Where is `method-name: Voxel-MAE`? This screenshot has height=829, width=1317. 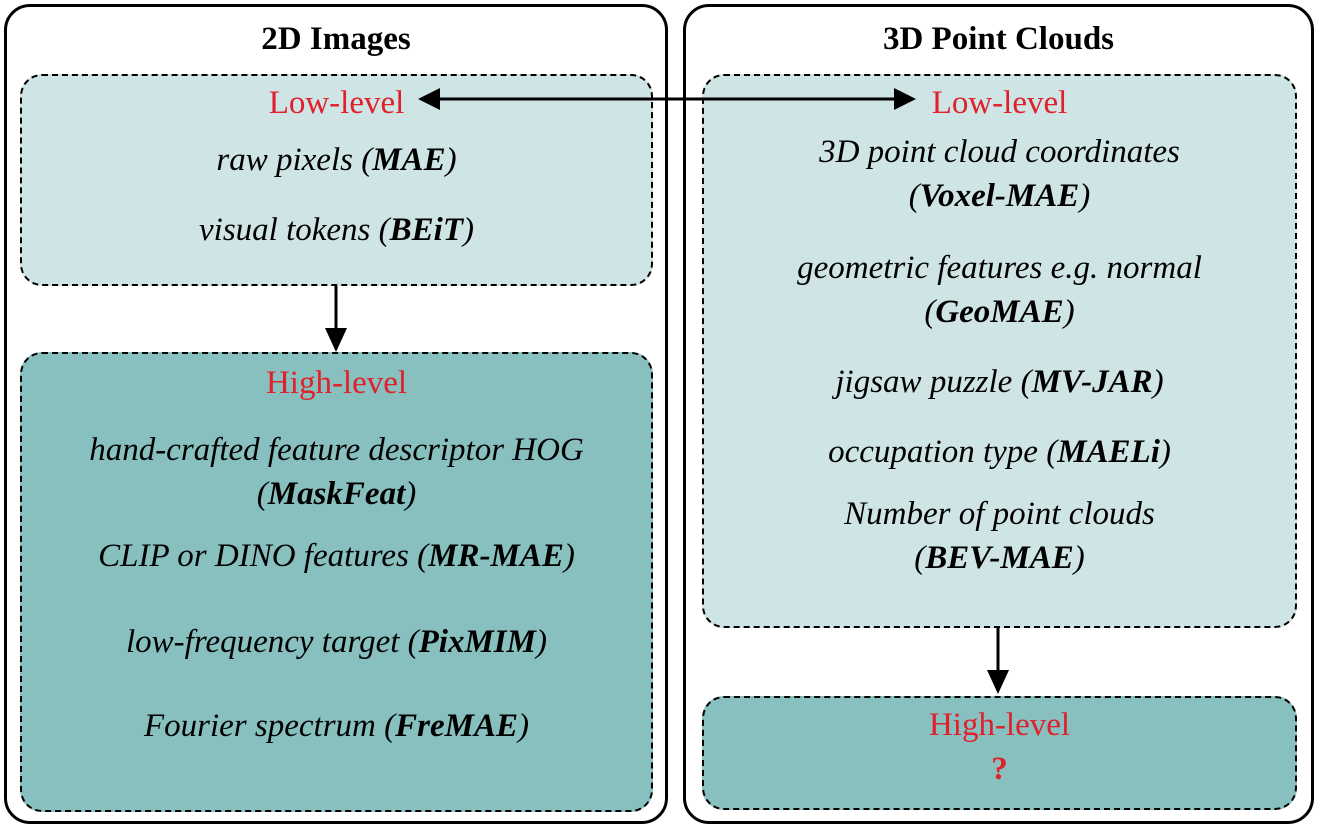
method-name: Voxel-MAE is located at coordinates (999, 196).